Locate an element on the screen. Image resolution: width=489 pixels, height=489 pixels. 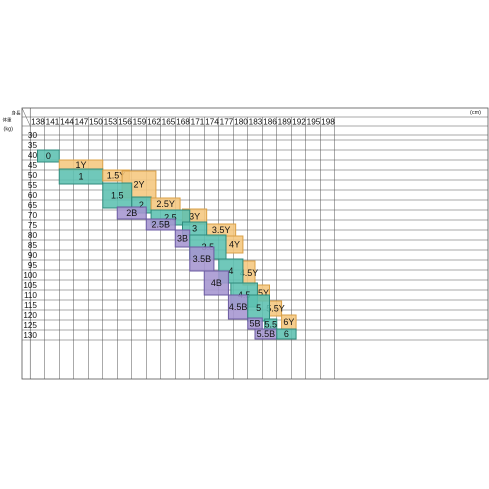
x-tick-label: 165 is located at coordinates (169, 122).